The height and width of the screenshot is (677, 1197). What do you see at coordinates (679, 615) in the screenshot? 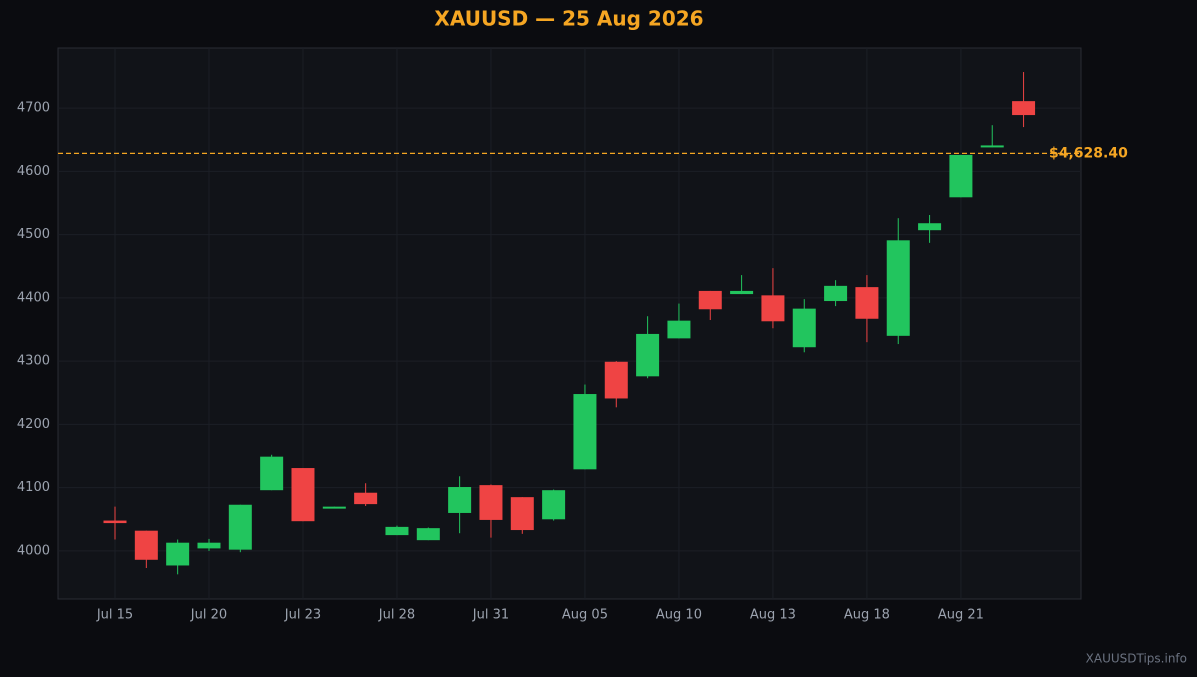
I see `x-tick-label: Aug 10` at bounding box center [679, 615].